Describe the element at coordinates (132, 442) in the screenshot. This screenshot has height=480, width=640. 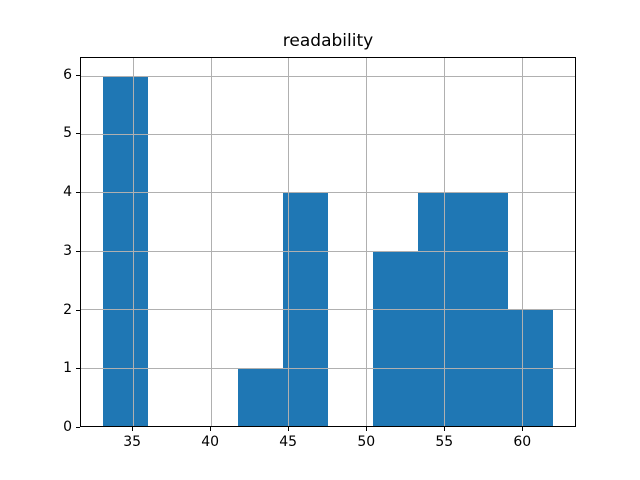
I see `x-tick-label: 35` at that location.